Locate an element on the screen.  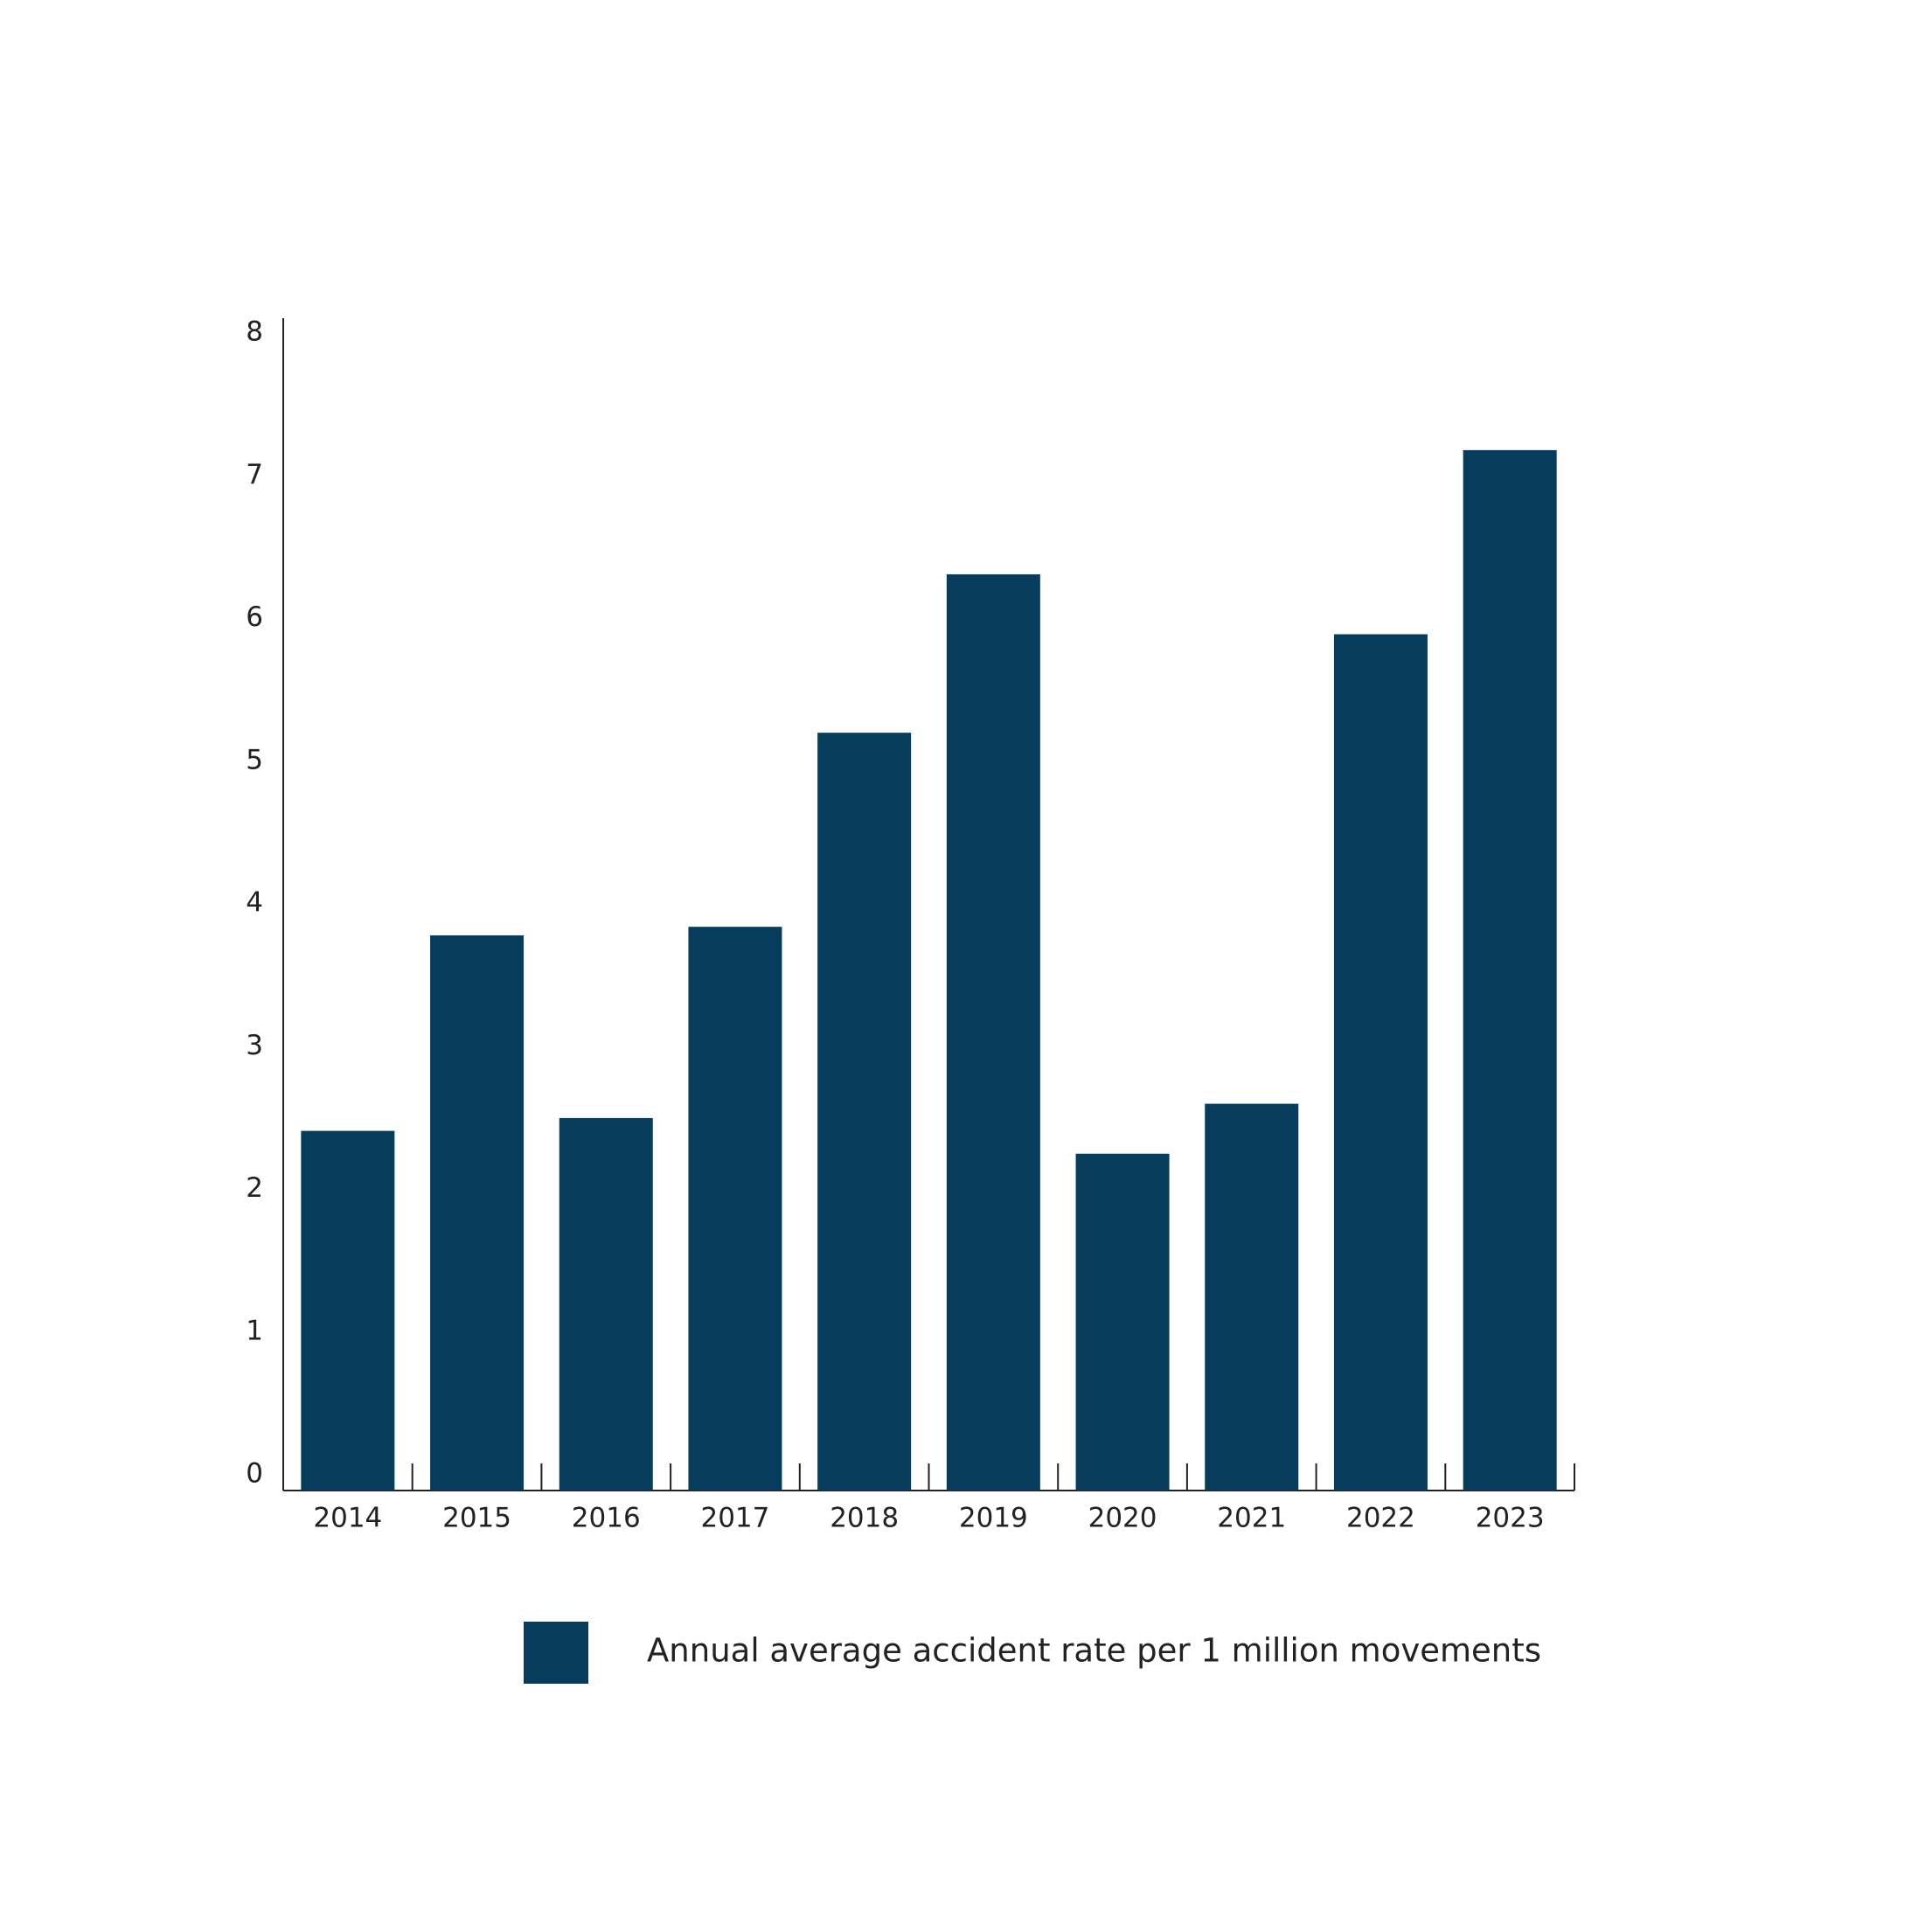
legend-swatch is located at coordinates (556, 1653).